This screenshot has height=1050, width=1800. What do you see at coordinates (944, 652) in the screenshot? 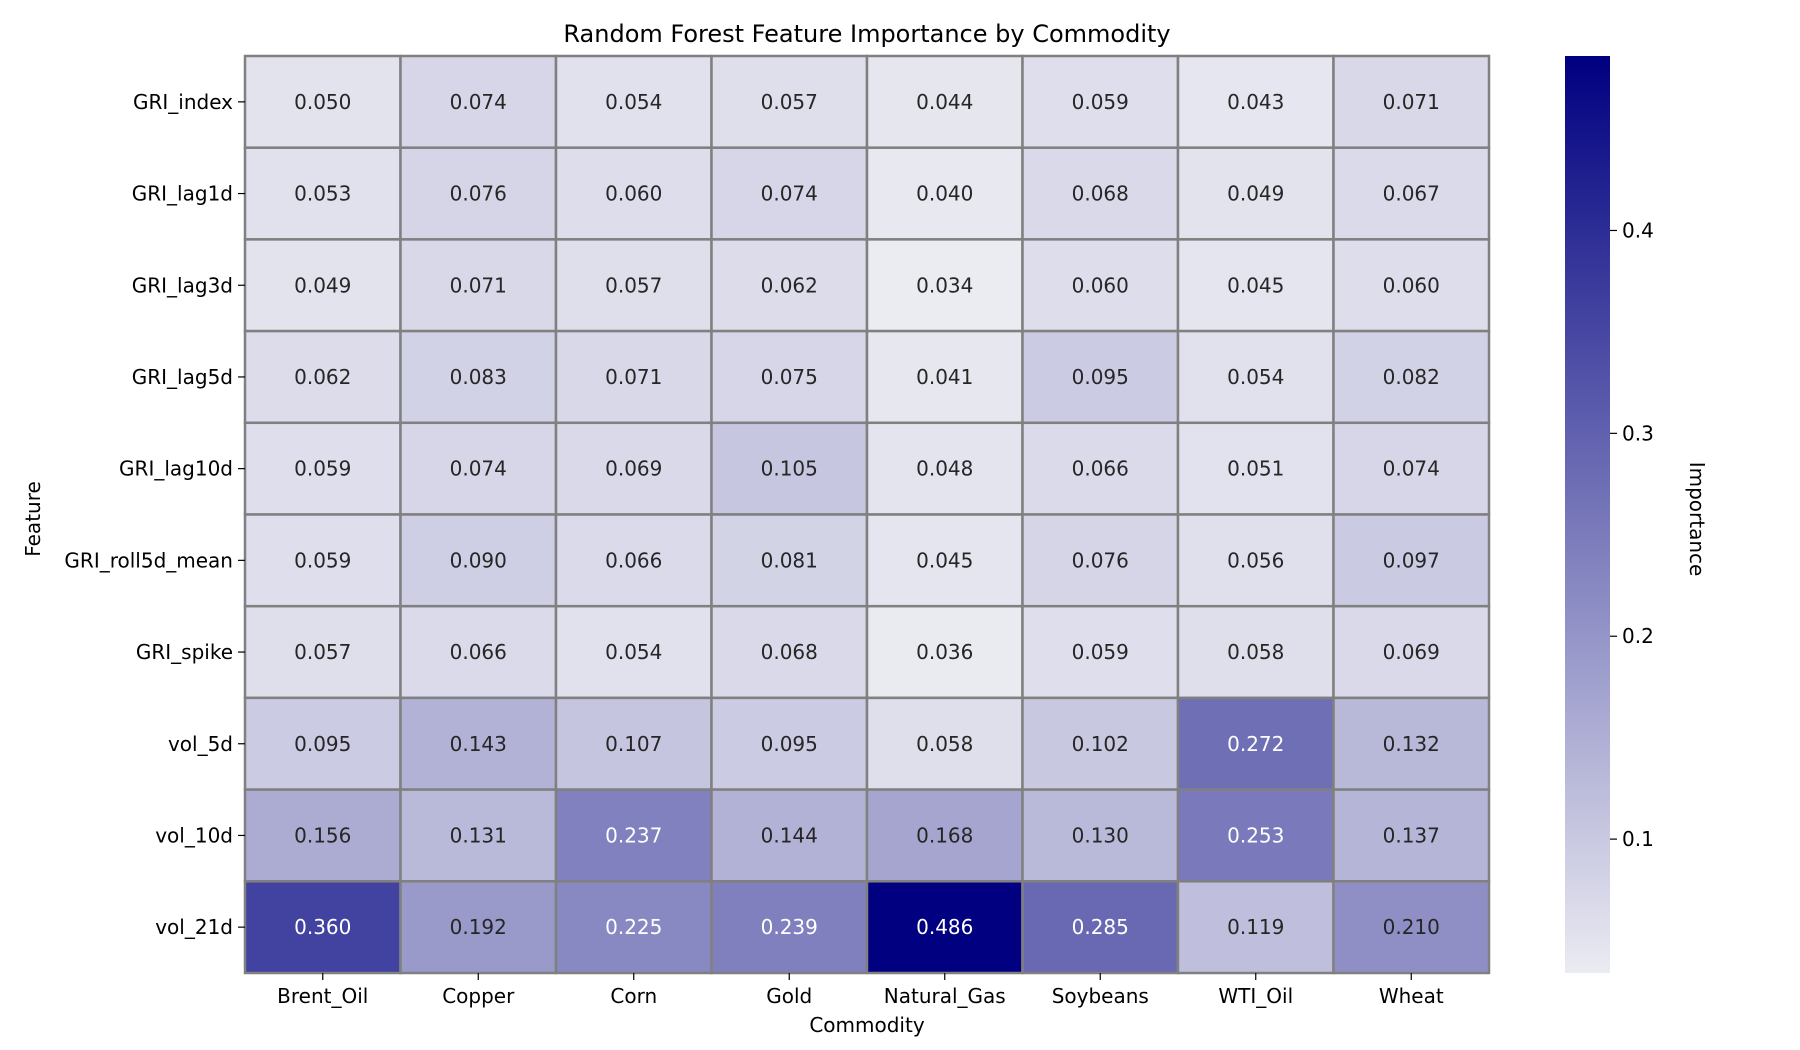
I see `cell-value-label: 0.036` at bounding box center [944, 652].